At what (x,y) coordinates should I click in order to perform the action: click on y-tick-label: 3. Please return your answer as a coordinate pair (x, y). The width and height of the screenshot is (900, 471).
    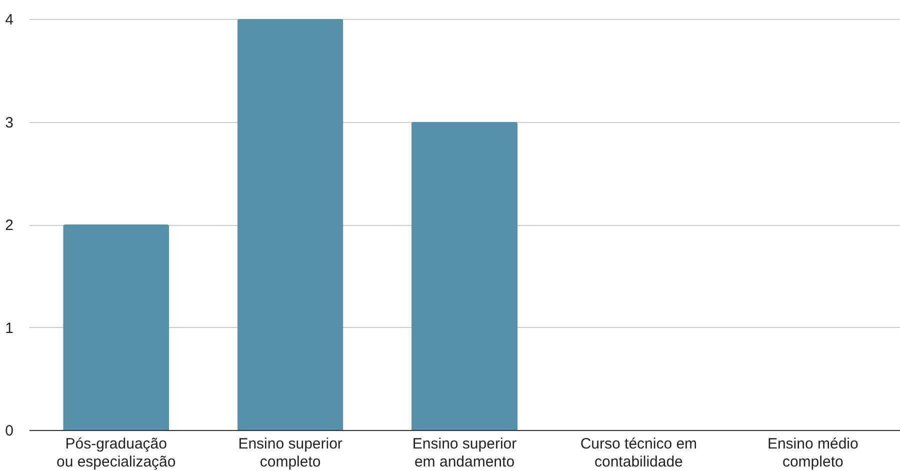
    Looking at the image, I should click on (9, 123).